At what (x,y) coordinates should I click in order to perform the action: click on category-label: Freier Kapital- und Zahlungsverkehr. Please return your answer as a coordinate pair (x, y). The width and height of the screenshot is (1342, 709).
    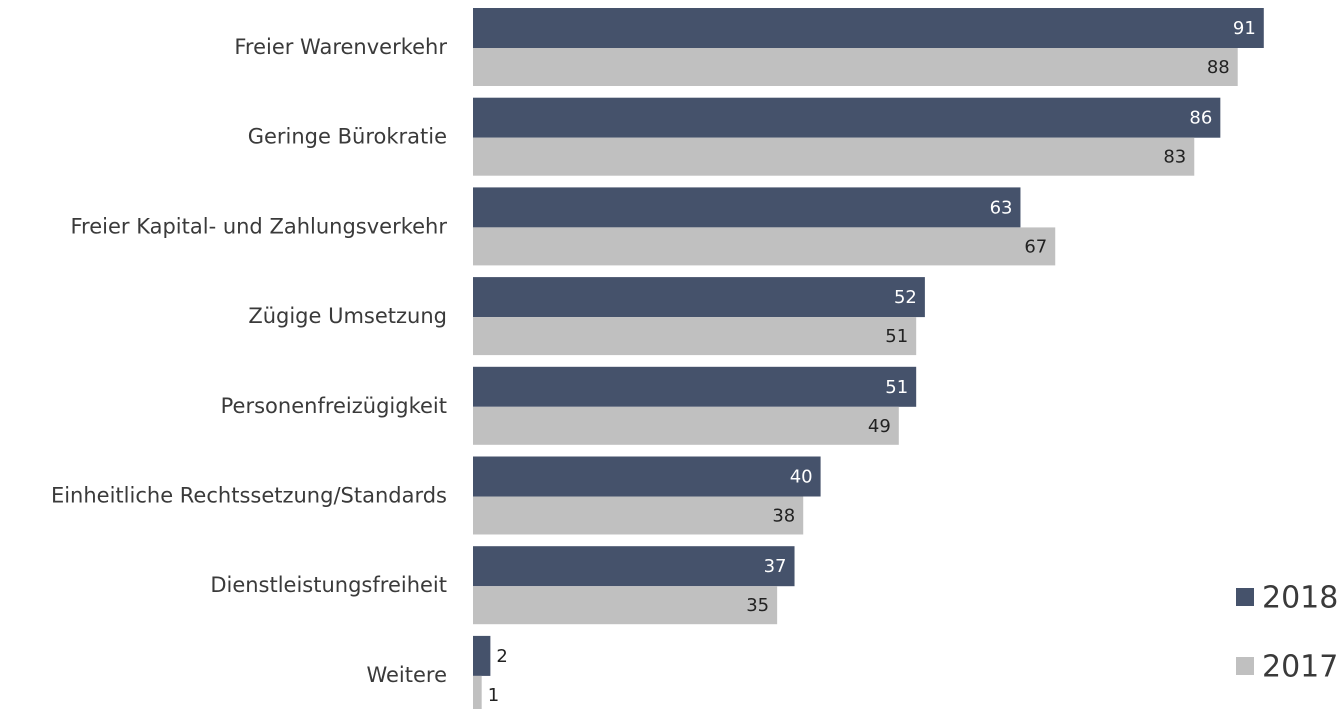
    Looking at the image, I should click on (258, 226).